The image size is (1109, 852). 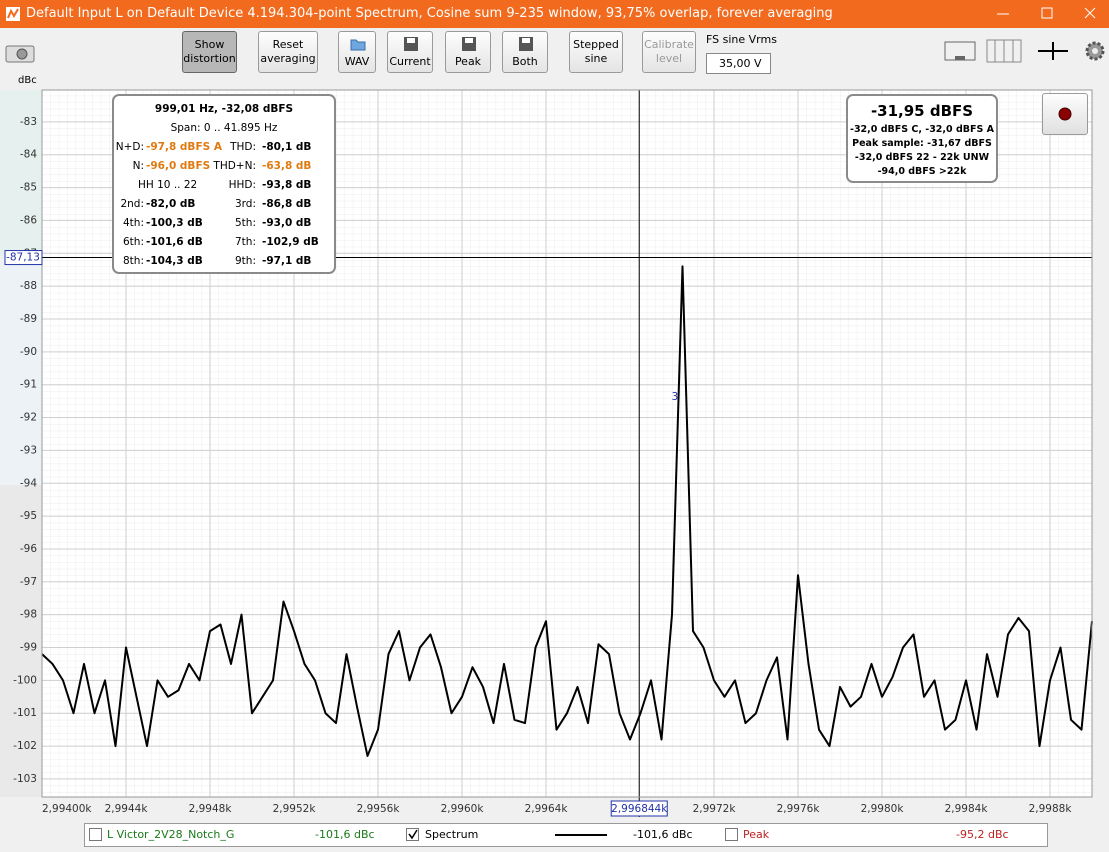 I want to click on row-label: 3rd:, so click(x=245, y=204).